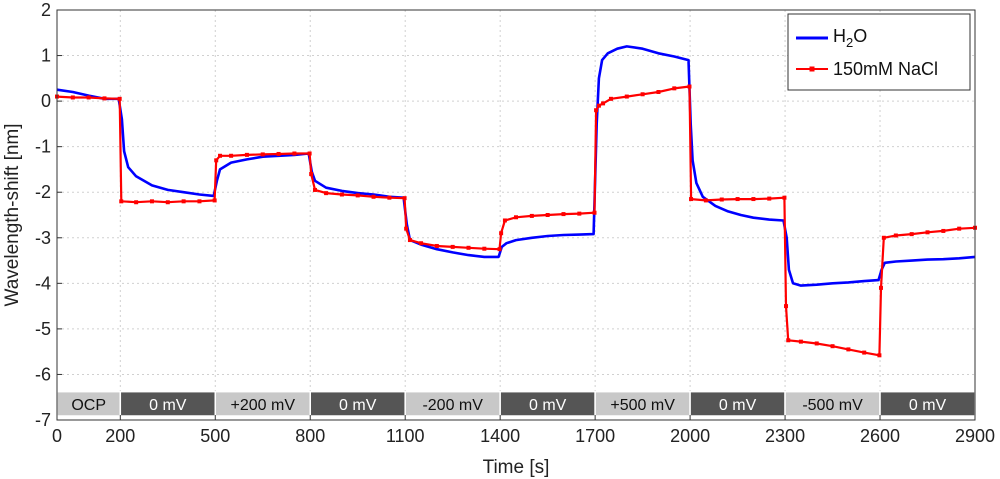  I want to click on x-tick-label: 1700, so click(595, 436).